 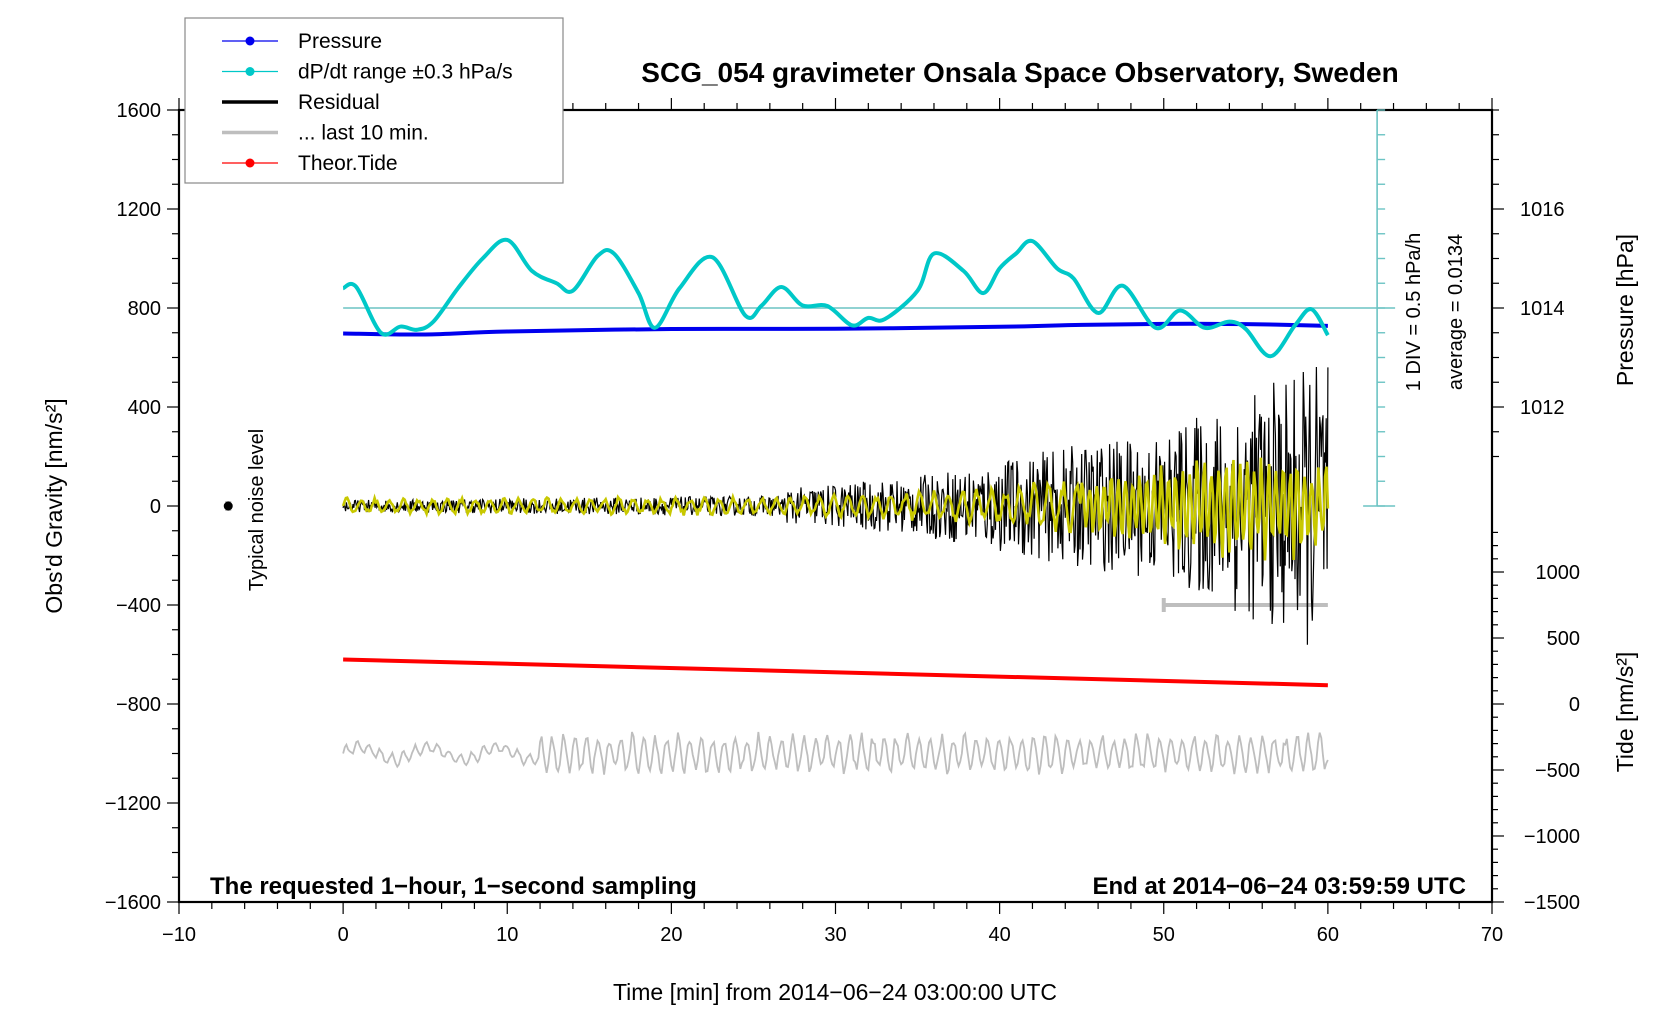 What do you see at coordinates (1552, 903) in the screenshot?
I see `tide-tick-label: −1500` at bounding box center [1552, 903].